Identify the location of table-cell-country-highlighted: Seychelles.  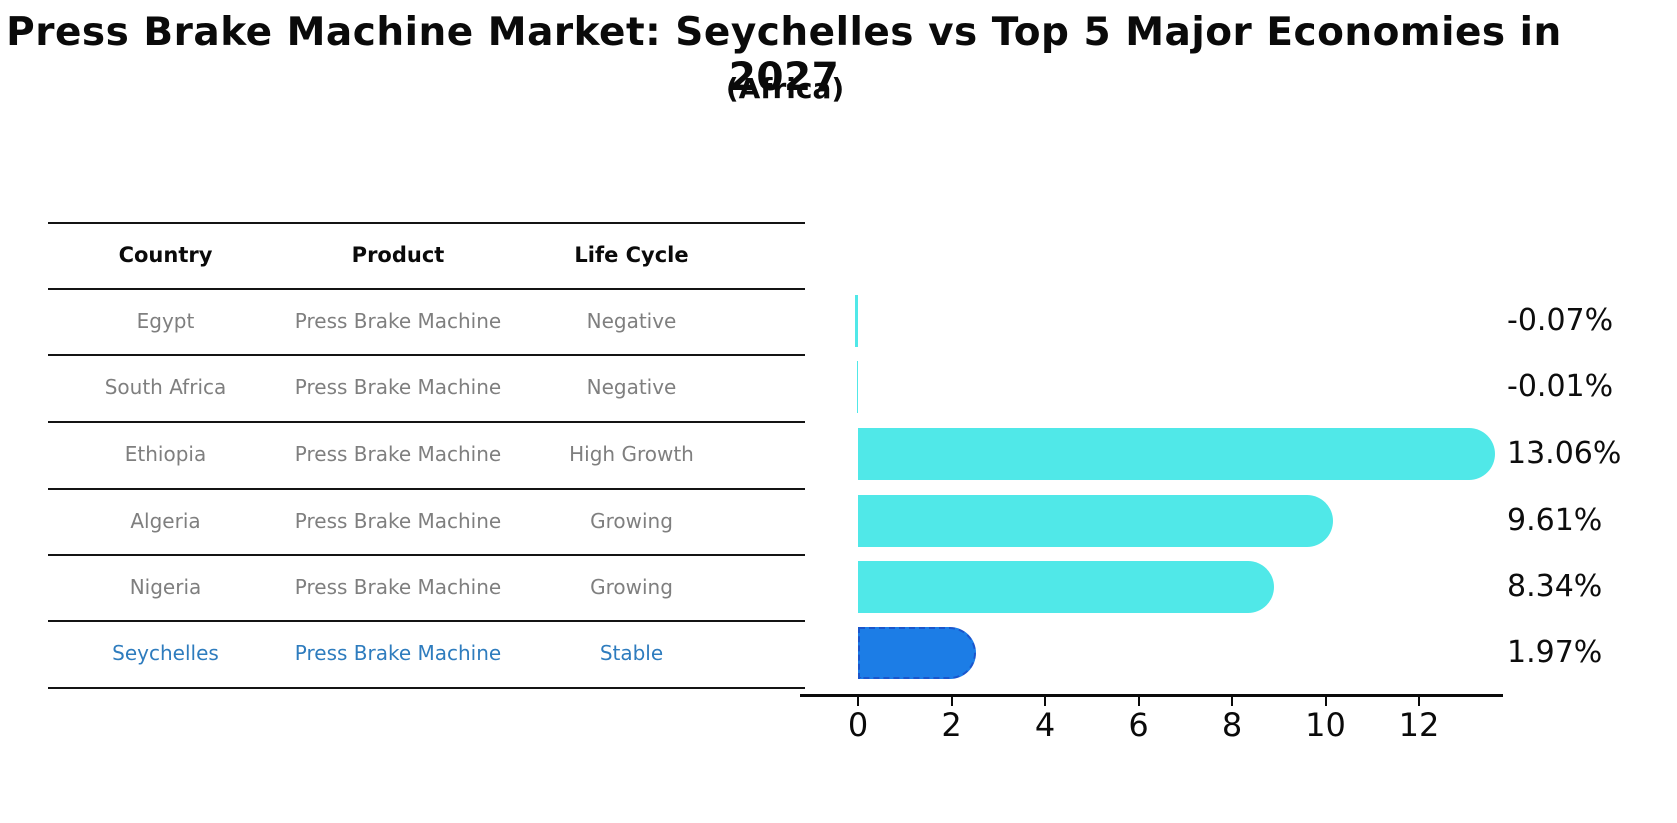
(165, 653).